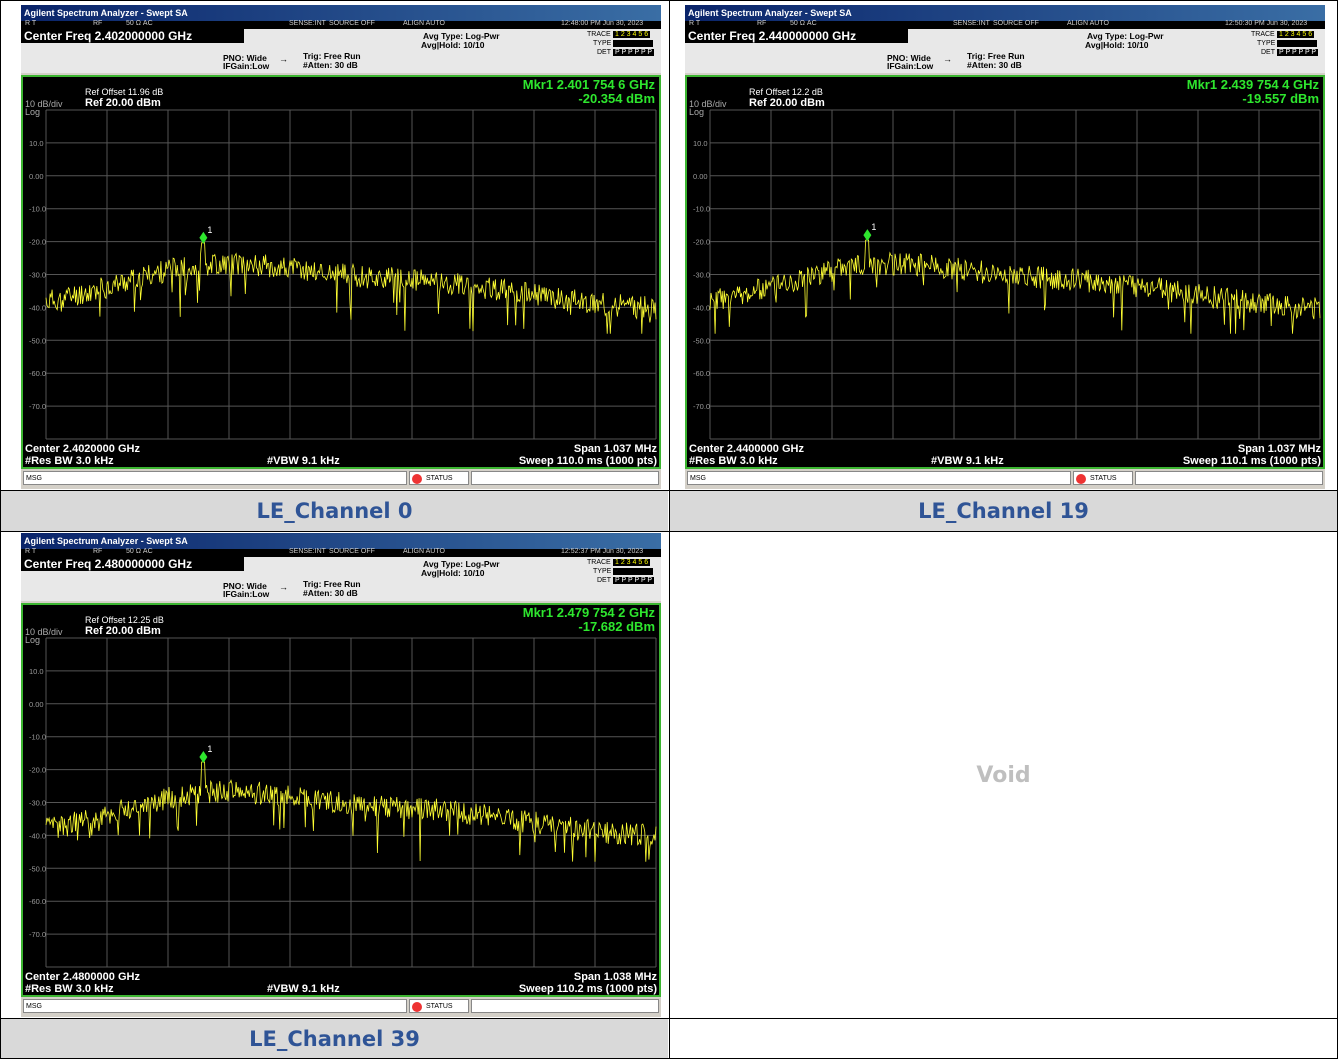 The height and width of the screenshot is (1059, 1338). I want to click on trigger-arrow-icon: →, so click(283, 587).